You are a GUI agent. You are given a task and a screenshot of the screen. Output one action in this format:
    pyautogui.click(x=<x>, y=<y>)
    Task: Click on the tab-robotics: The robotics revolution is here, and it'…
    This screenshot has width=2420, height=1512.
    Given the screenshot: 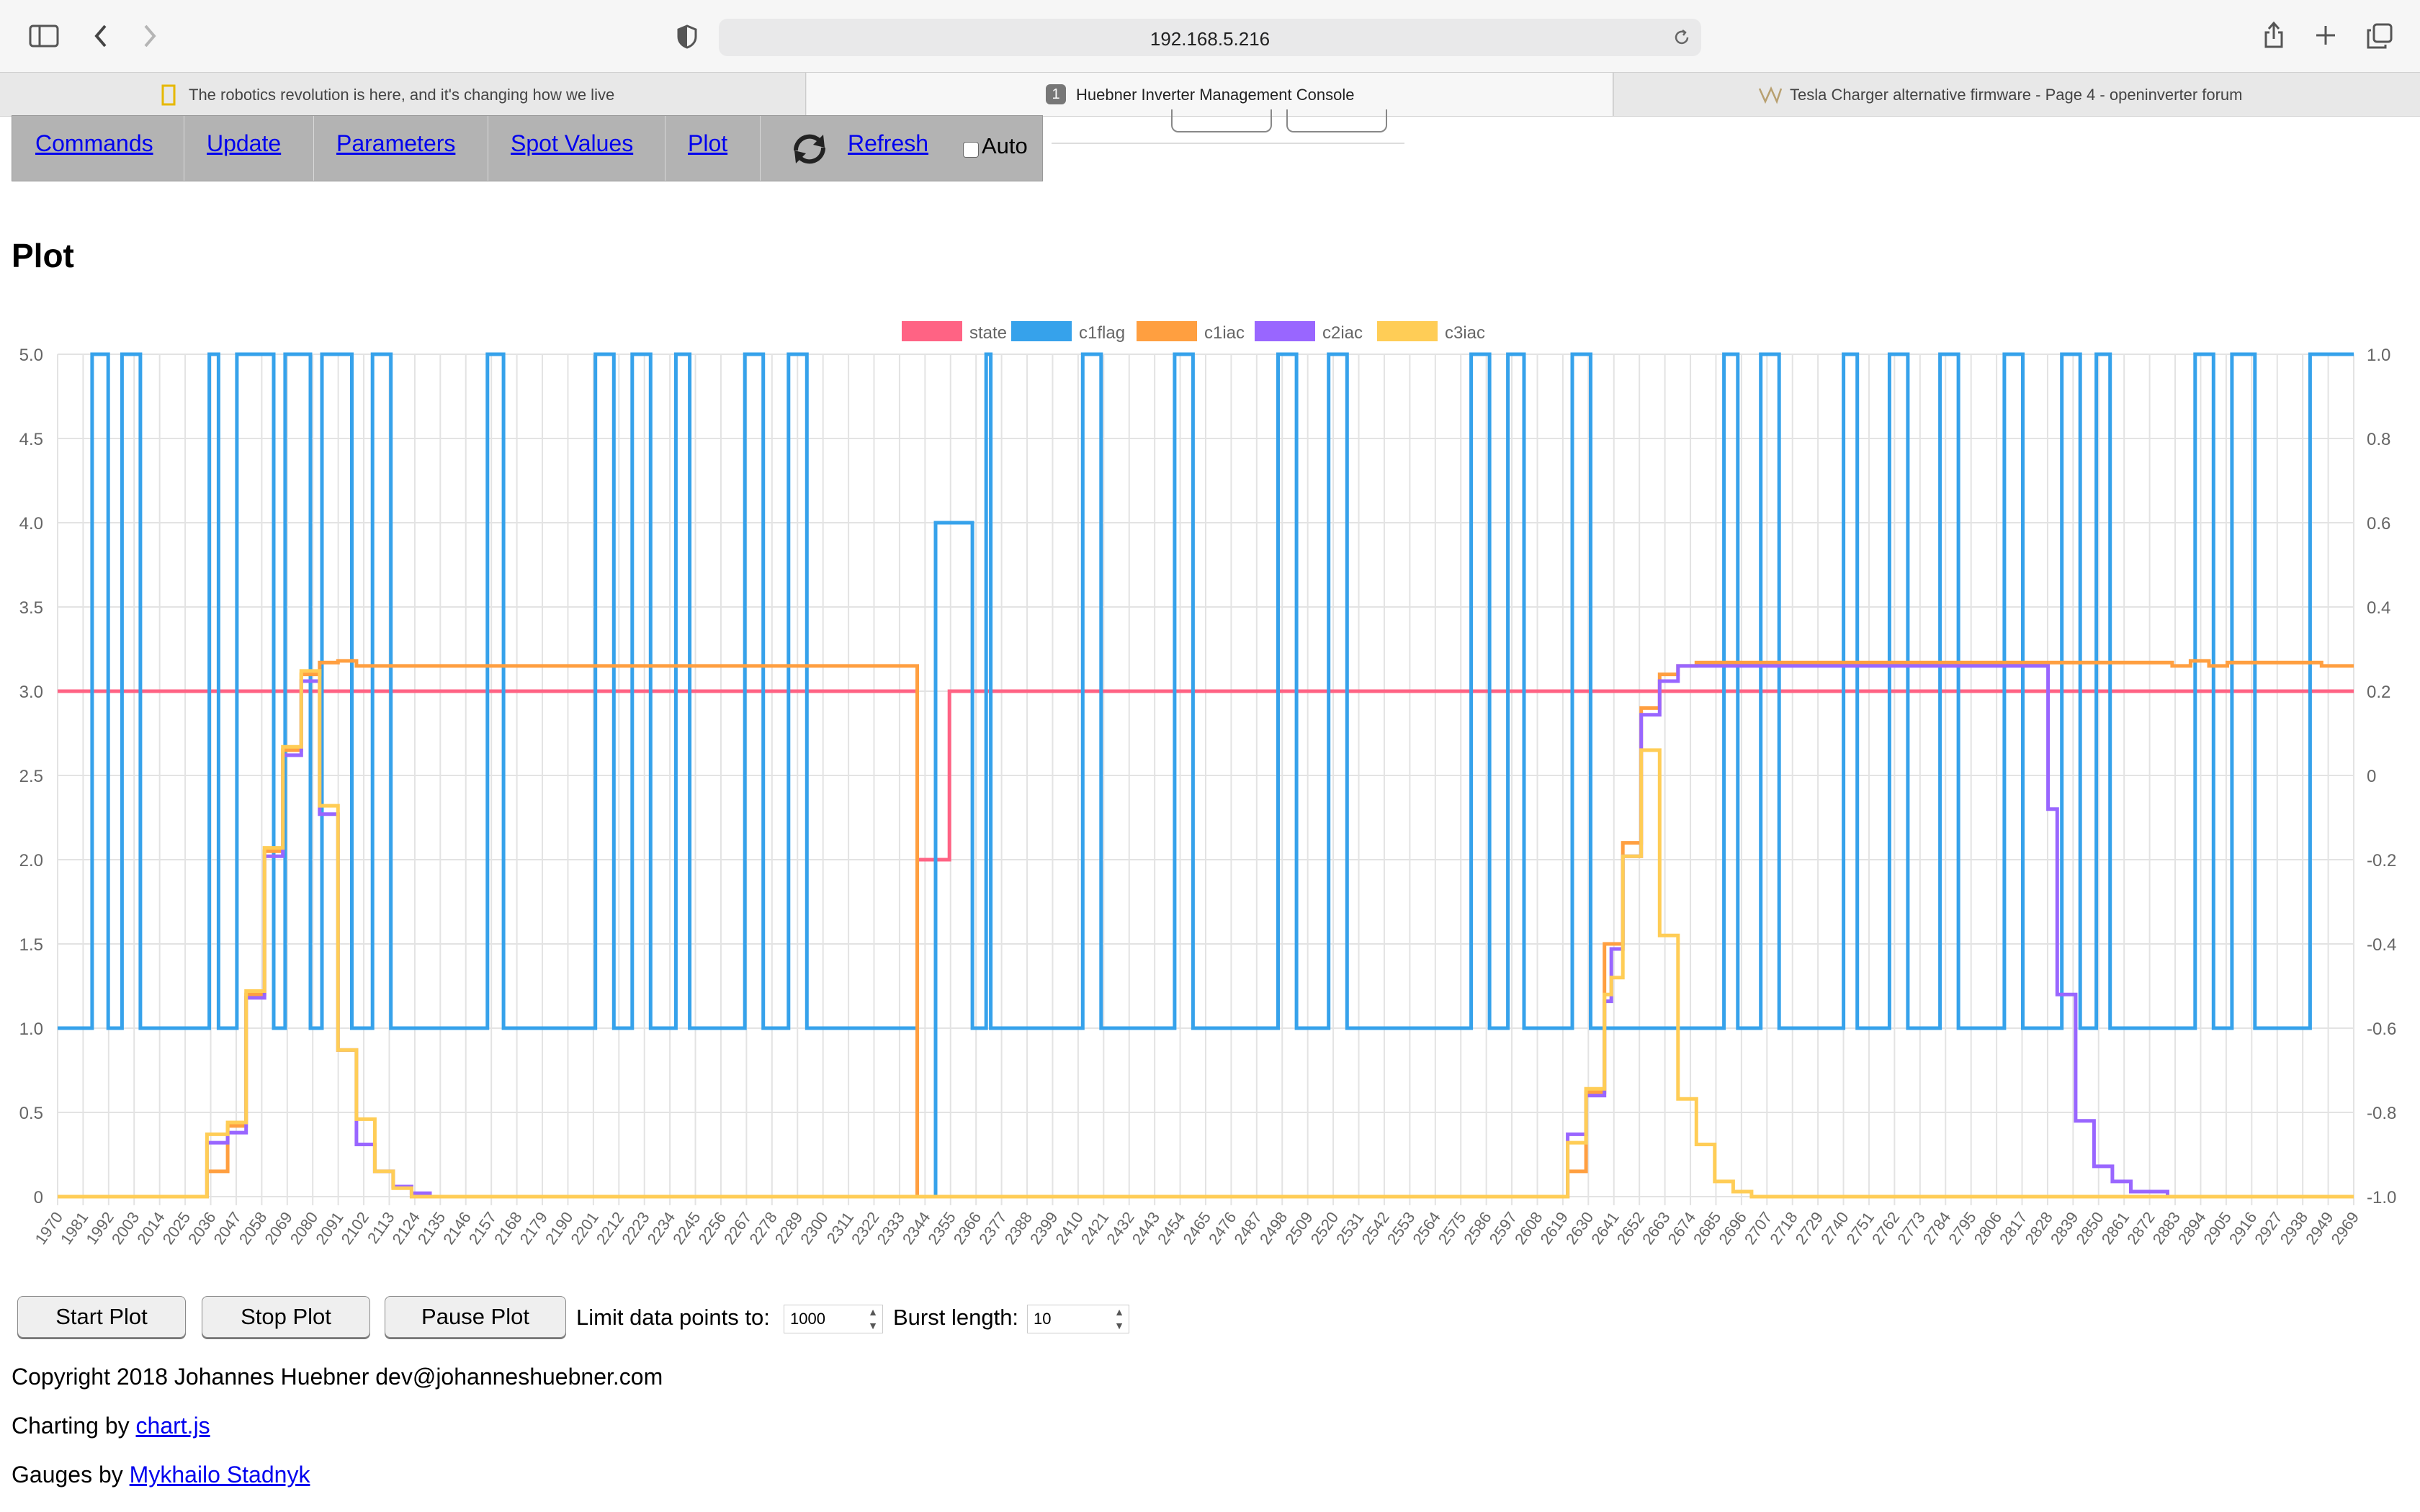 What is the action you would take?
    pyautogui.click(x=403, y=94)
    